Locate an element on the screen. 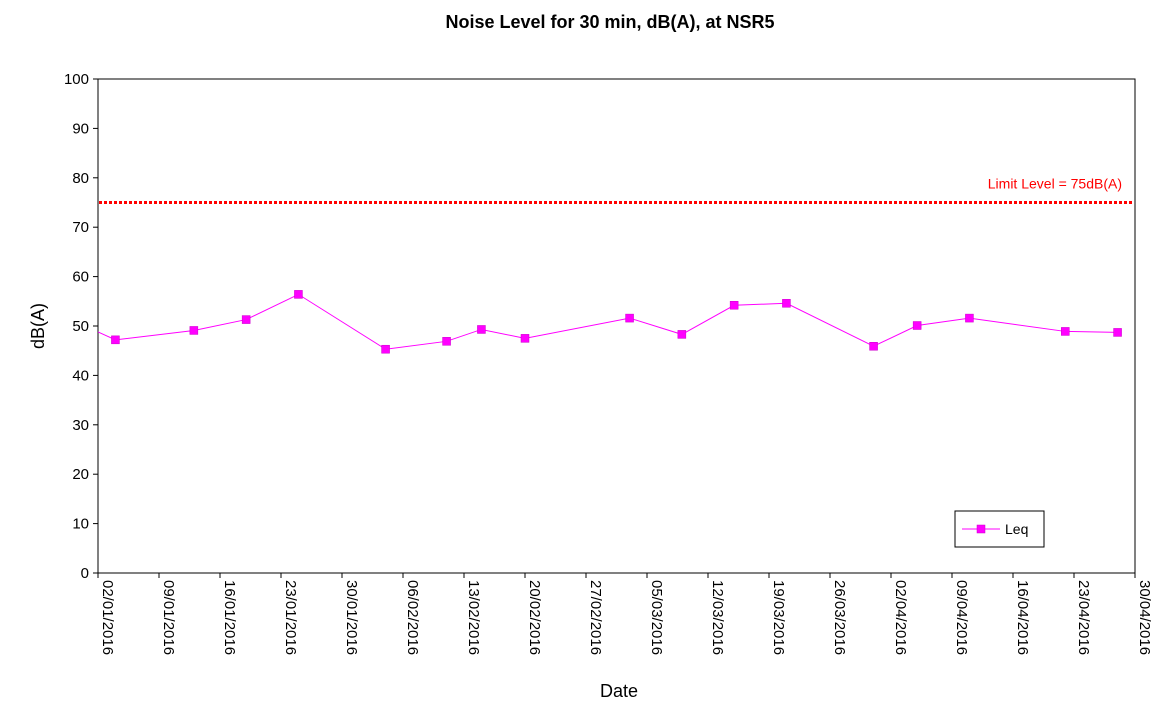 The image size is (1160, 708). x-tick-label: 23/04/2016 is located at coordinates (1083, 617).